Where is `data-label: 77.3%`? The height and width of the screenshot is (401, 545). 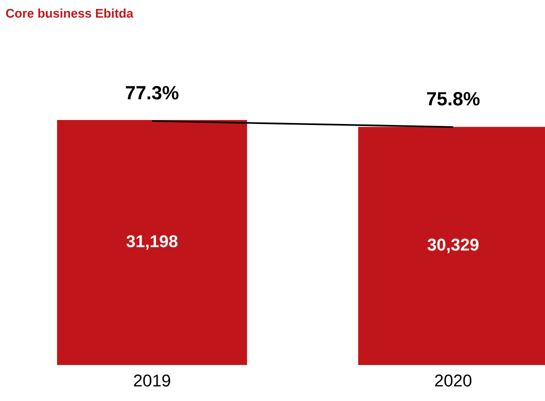 data-label: 77.3% is located at coordinates (152, 93).